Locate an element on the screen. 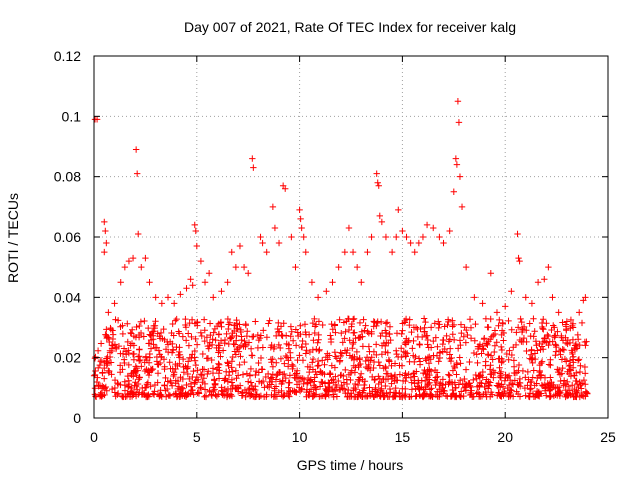  y-tick-label: 0.1 is located at coordinates (72, 116).